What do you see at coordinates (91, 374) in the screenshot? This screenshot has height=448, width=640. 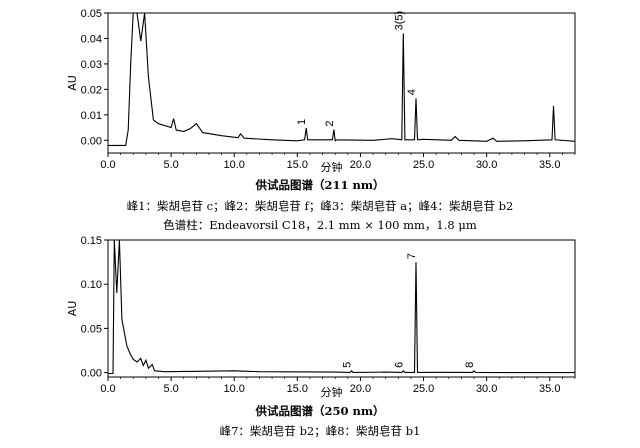 I see `chart2-ytick-label: 0.00` at bounding box center [91, 374].